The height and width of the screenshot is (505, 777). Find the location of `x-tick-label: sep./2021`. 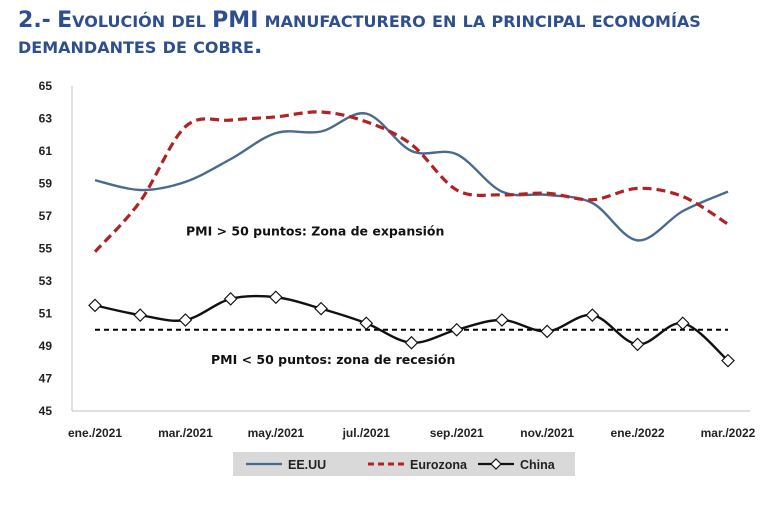

x-tick-label: sep./2021 is located at coordinates (457, 433).